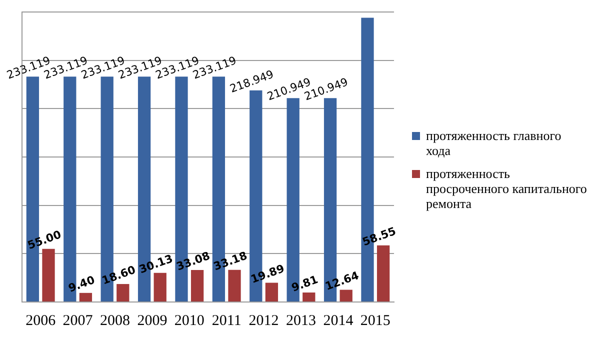 This screenshot has height=340, width=605. What do you see at coordinates (156, 264) in the screenshot?
I see `data-label: 30.13` at bounding box center [156, 264].